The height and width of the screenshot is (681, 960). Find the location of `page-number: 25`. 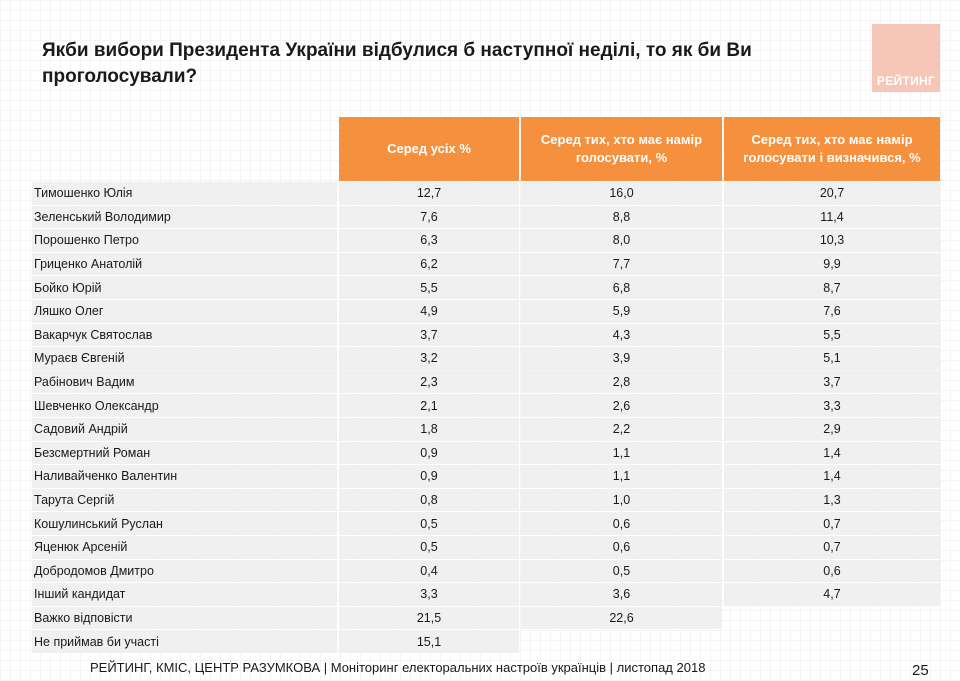

page-number: 25 is located at coordinates (920, 670).